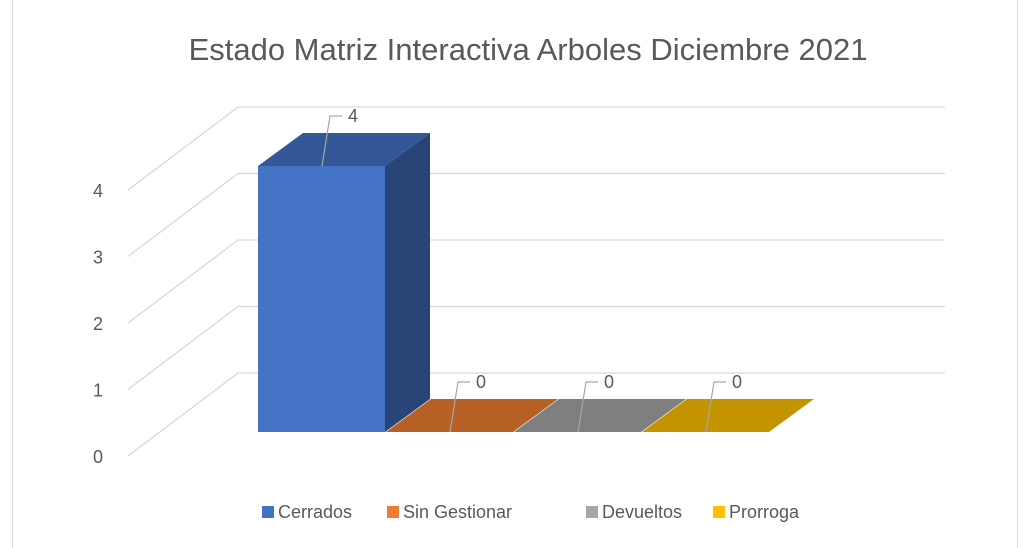 The image size is (1030, 548). I want to click on legend-label: Devueltos, so click(642, 512).